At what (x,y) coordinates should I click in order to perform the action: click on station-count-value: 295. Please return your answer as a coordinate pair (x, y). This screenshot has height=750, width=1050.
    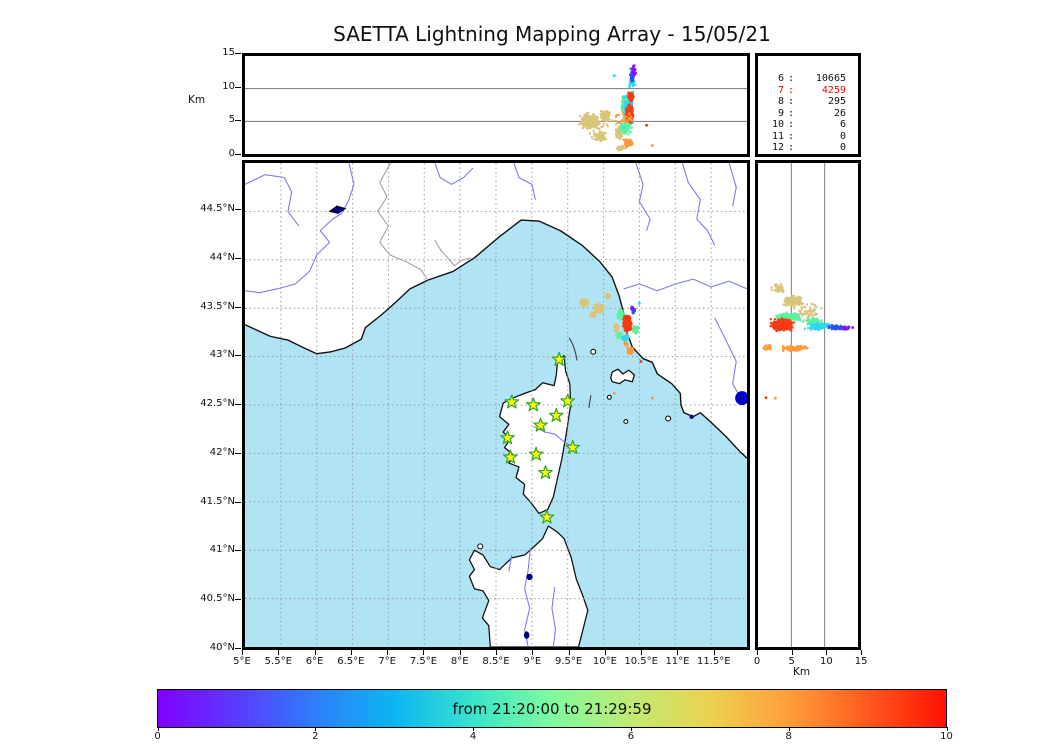
    Looking at the image, I should click on (836, 101).